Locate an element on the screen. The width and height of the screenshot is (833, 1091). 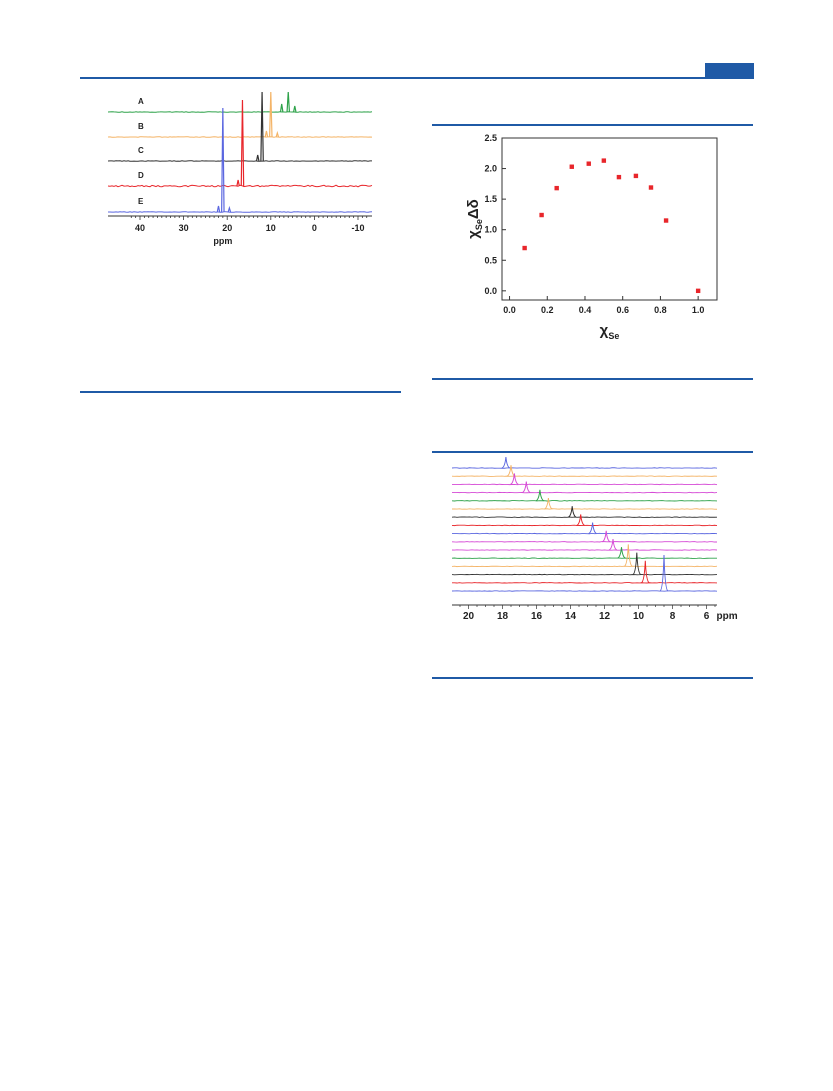
trace-label-c: C is located at coordinates (141, 150).